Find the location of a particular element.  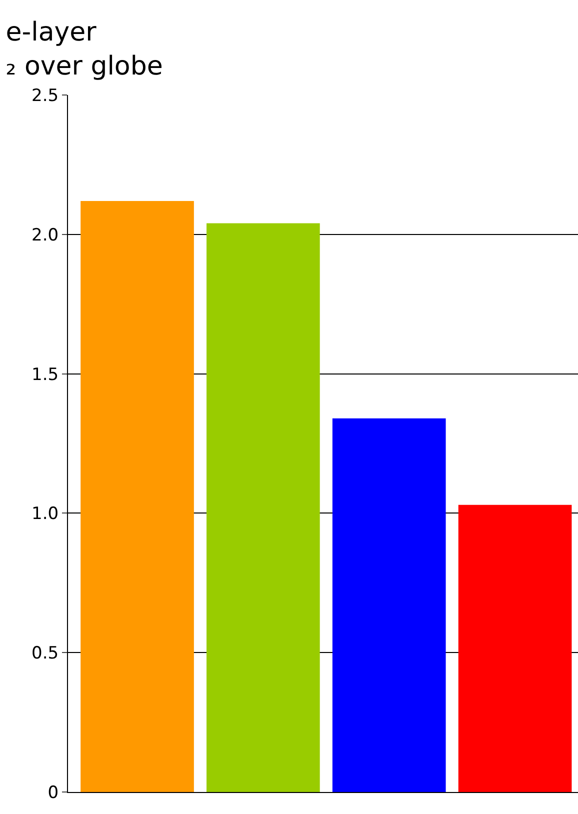

y-tick-label: 2.5 is located at coordinates (45, 96).